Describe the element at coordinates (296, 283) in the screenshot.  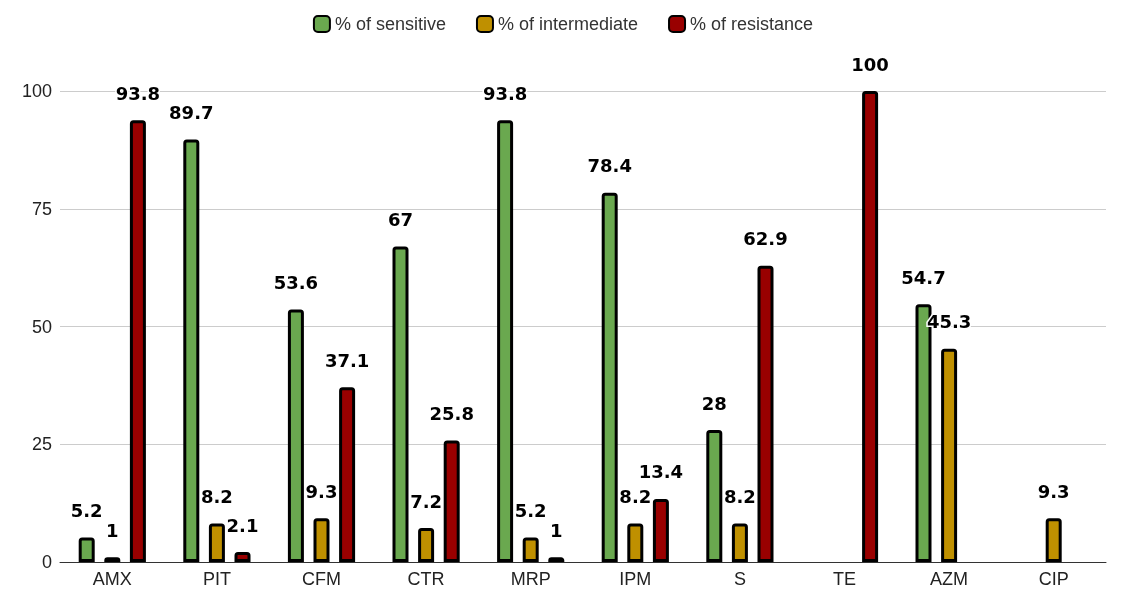
I see `data-label: 53.6` at that location.